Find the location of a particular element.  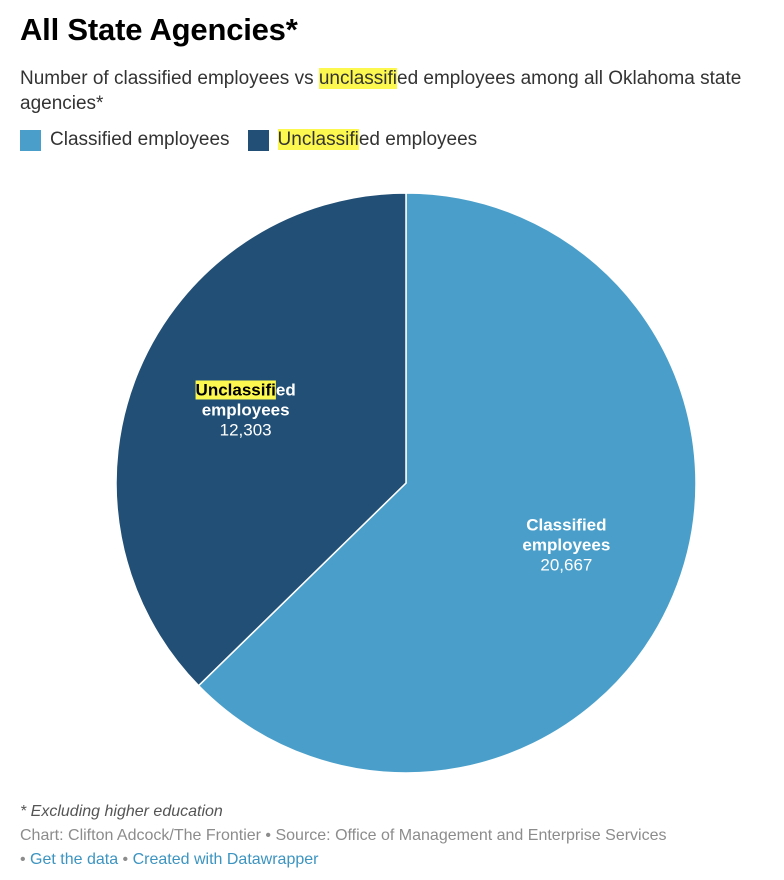

slice-label-rest: ed is located at coordinates (286, 389).